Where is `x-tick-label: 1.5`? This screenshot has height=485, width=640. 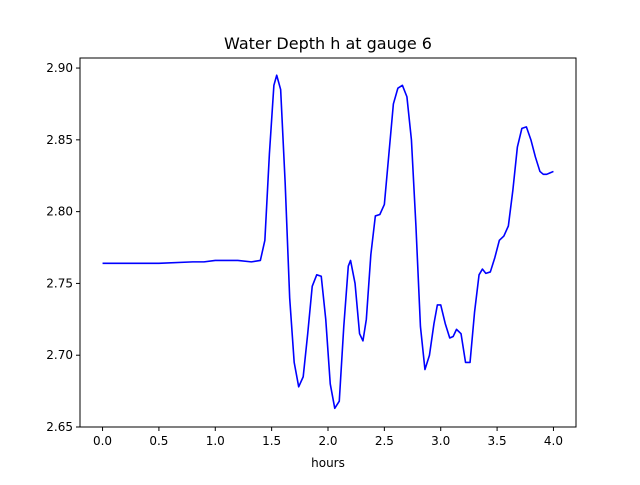
x-tick-label: 1.5 is located at coordinates (271, 441).